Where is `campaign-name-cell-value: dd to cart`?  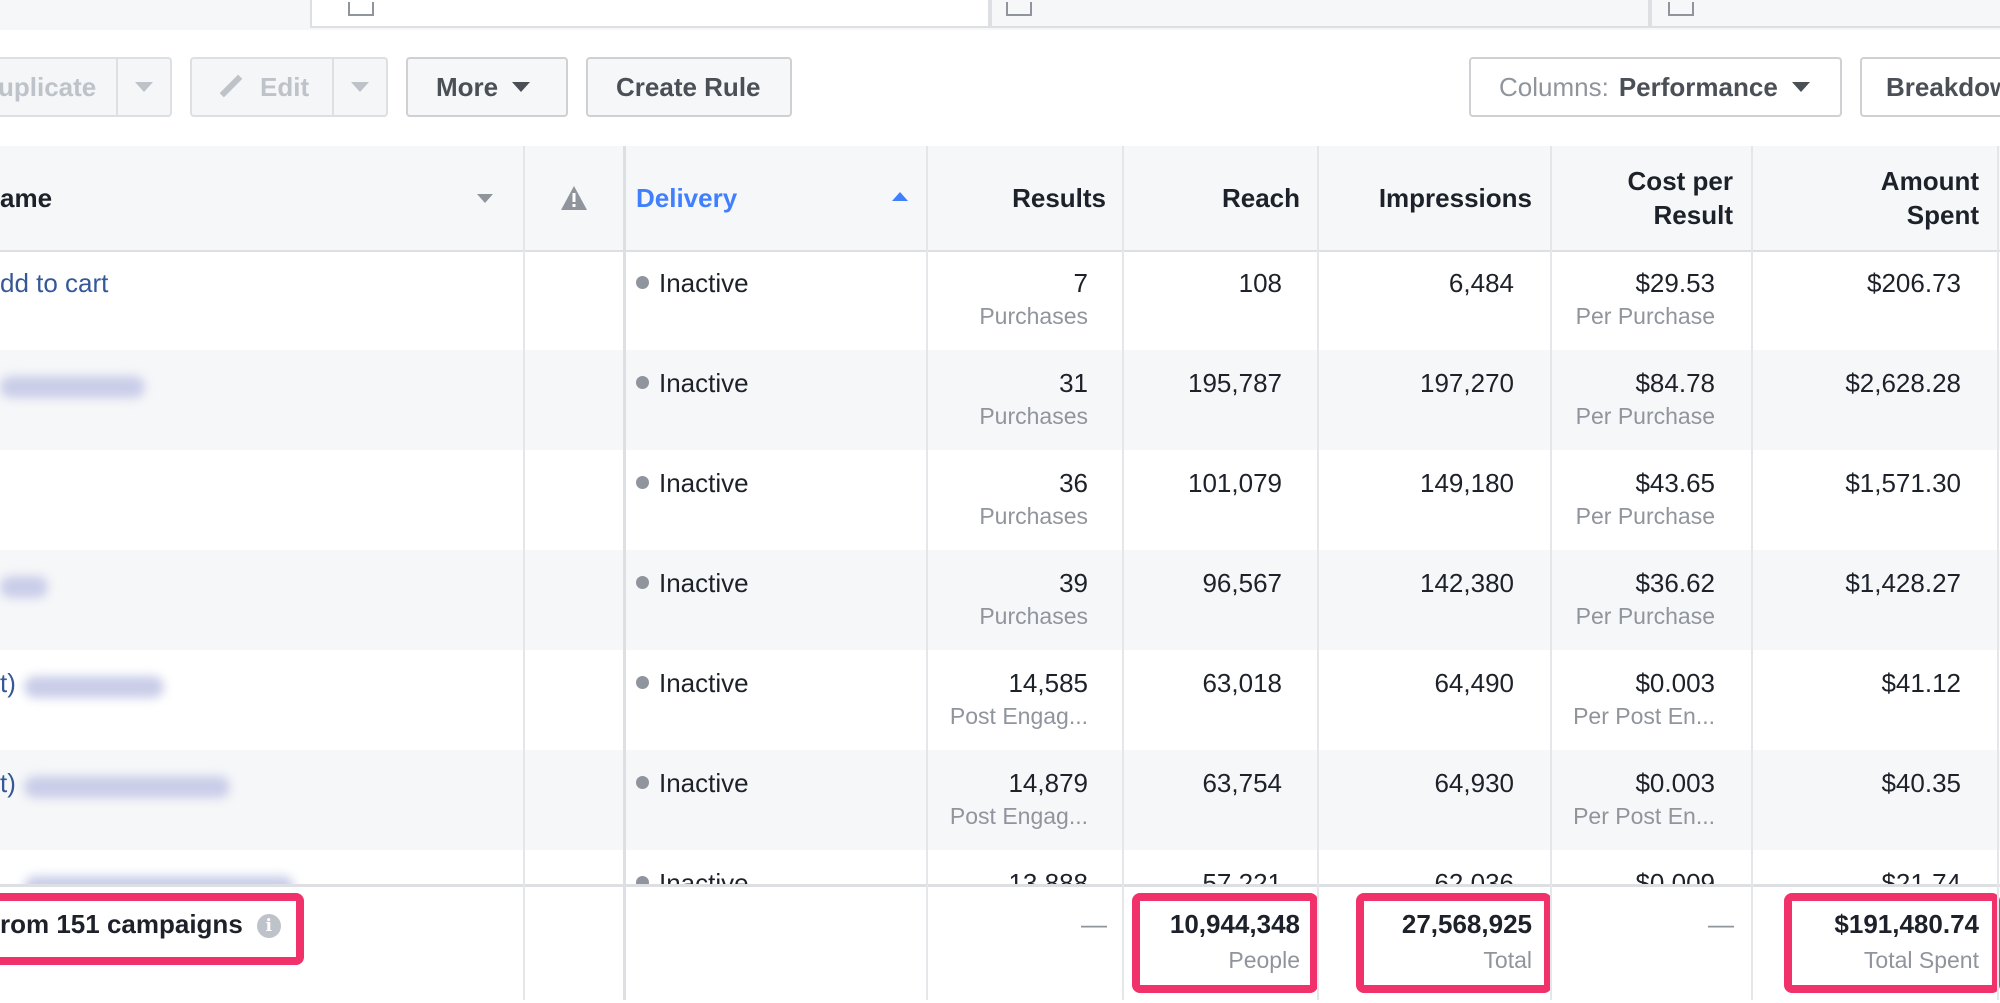 campaign-name-cell-value: dd to cart is located at coordinates (54, 283).